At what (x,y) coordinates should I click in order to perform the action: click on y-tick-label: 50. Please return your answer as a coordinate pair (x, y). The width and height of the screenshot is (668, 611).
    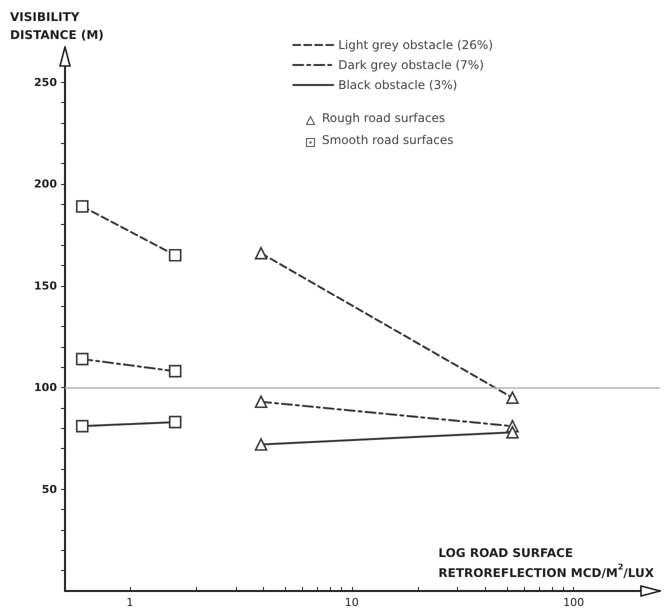
    Looking at the image, I should click on (50, 489).